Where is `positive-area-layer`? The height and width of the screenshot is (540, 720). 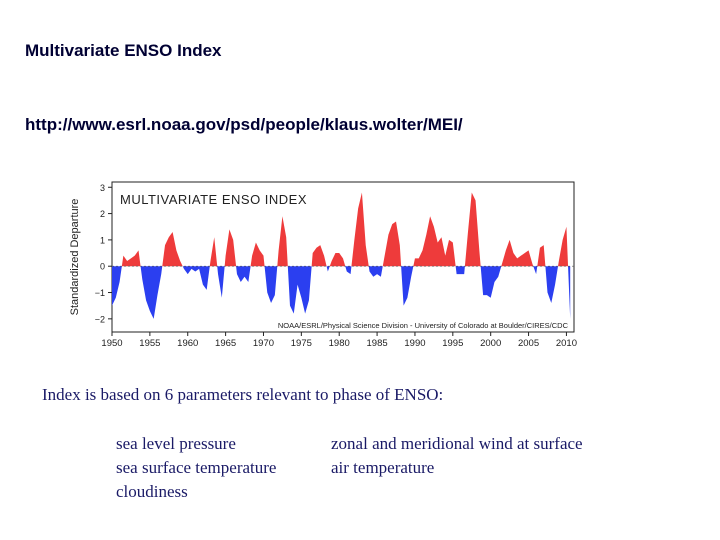
positive-area-layer is located at coordinates (341, 229).